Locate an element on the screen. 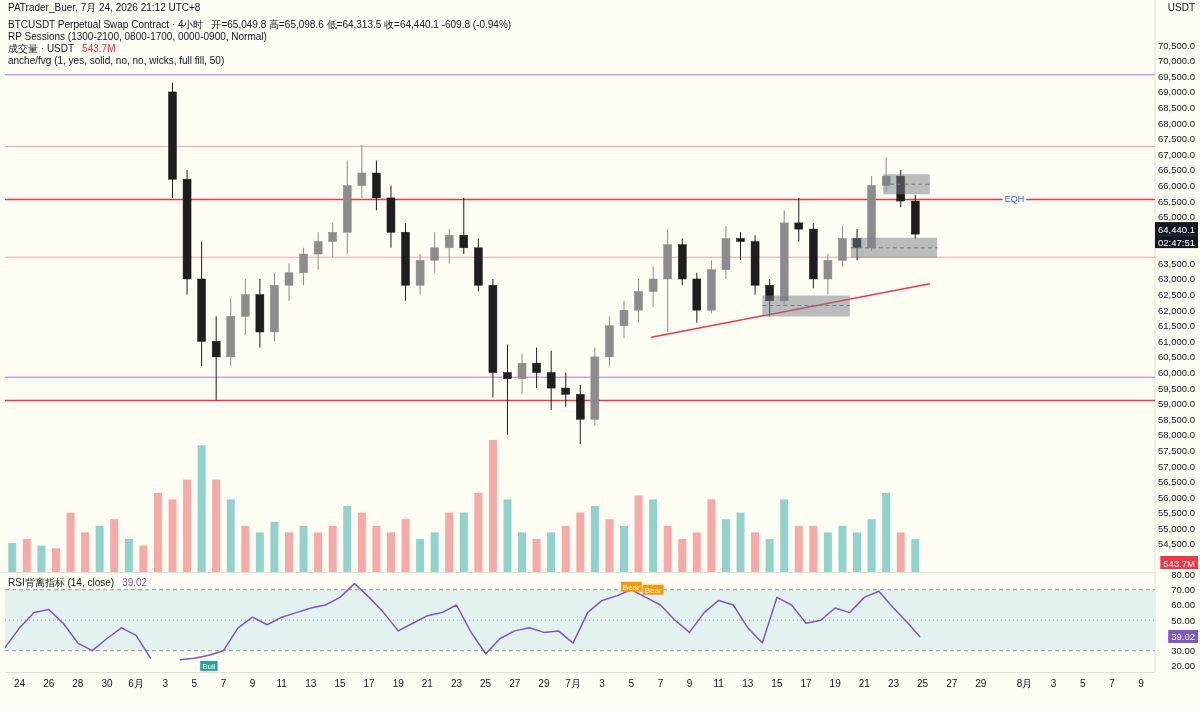 Image resolution: width=1200 pixels, height=711 pixels. y-tick-label: 80.00 is located at coordinates (1183, 575).